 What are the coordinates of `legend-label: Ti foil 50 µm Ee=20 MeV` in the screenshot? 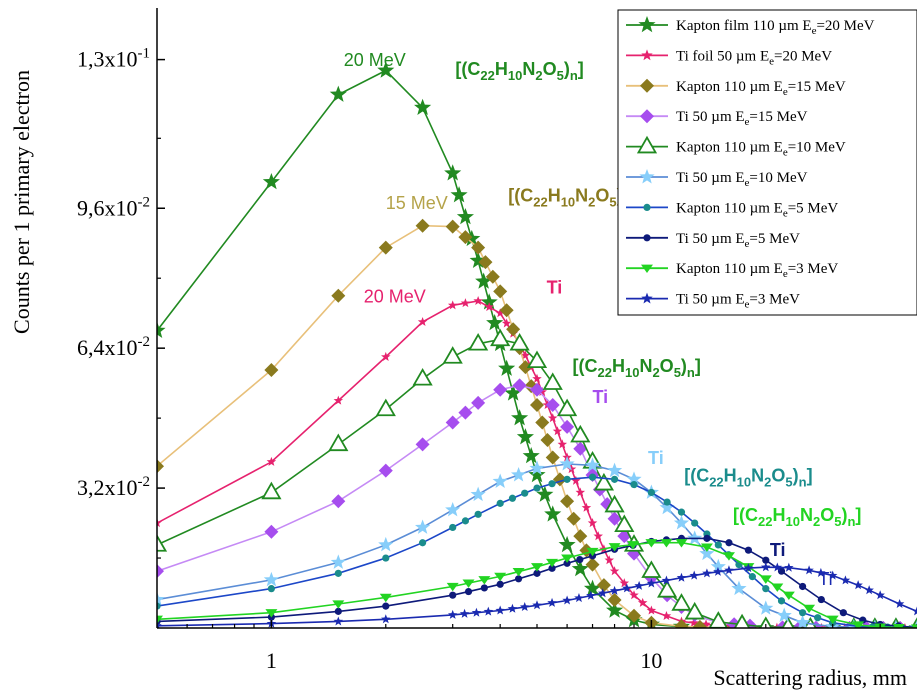 It's located at (754, 57).